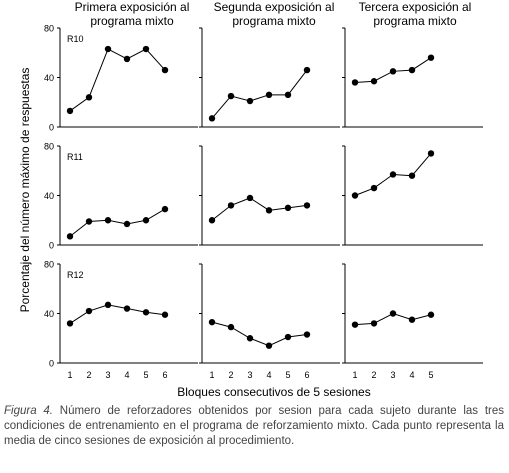  I want to click on column-title-2-line-1: Segunda exposición al, so click(274, 7).